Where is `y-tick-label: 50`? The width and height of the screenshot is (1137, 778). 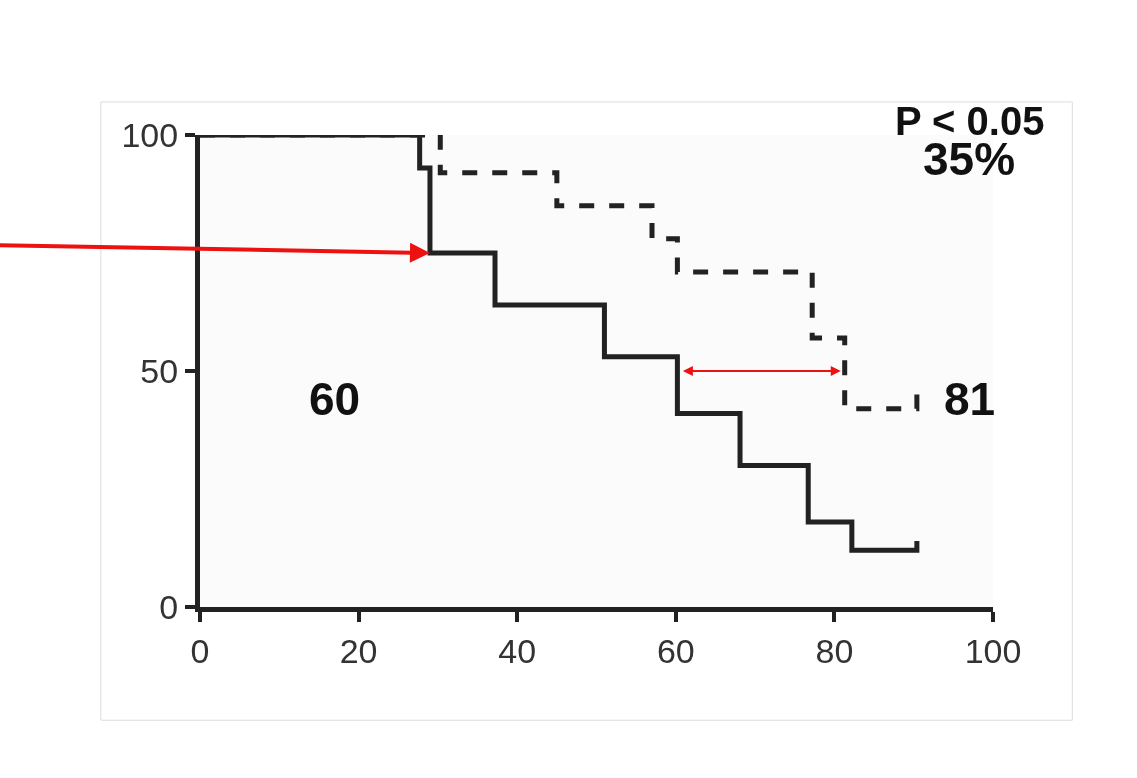 y-tick-label: 50 is located at coordinates (159, 370).